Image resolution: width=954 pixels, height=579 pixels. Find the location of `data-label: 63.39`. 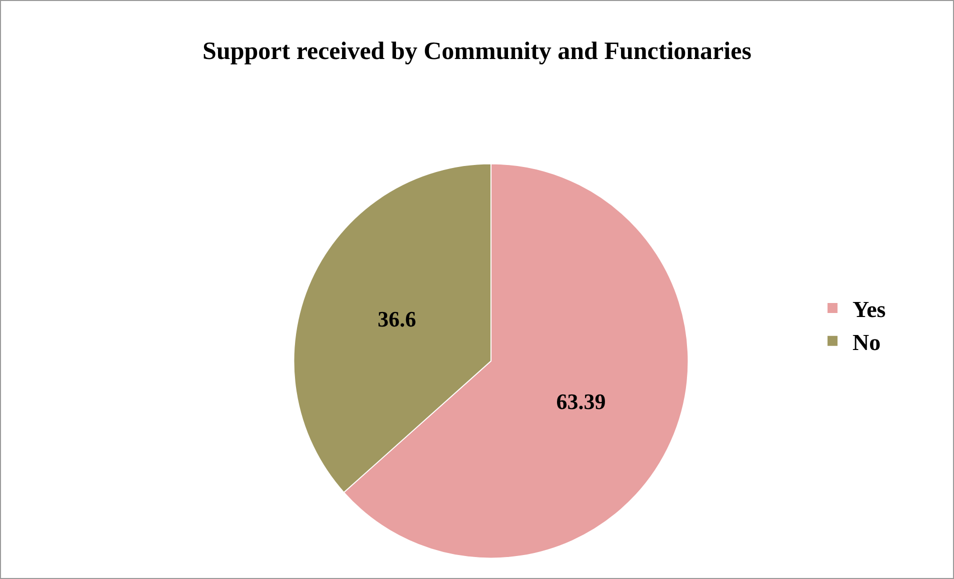

data-label: 63.39 is located at coordinates (581, 401).